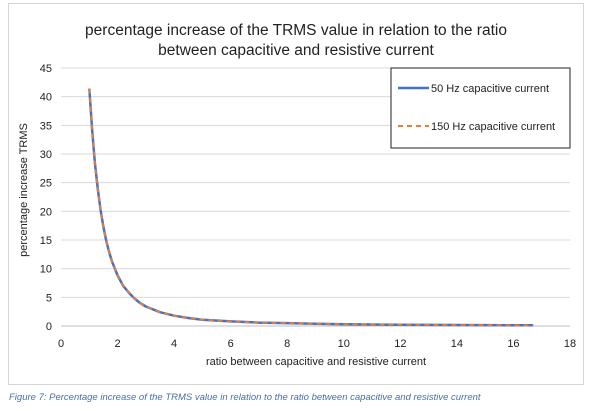  Describe the element at coordinates (46, 184) in the screenshot. I see `y-tick-label: 25` at that location.